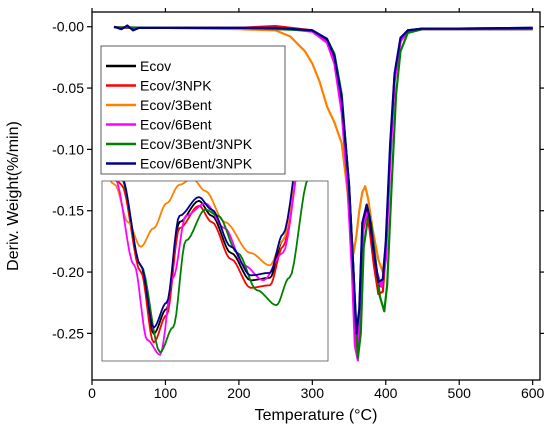  Describe the element at coordinates (460, 393) in the screenshot. I see `x-tick-label: 500` at that location.